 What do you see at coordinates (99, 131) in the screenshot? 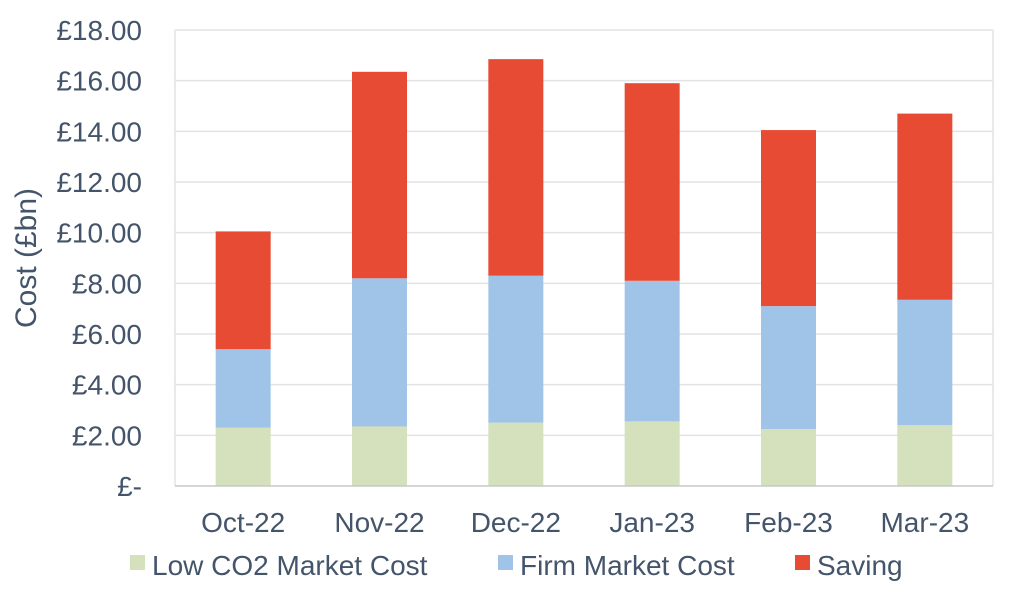
I see `y-tick-label: £14.00` at bounding box center [99, 131].